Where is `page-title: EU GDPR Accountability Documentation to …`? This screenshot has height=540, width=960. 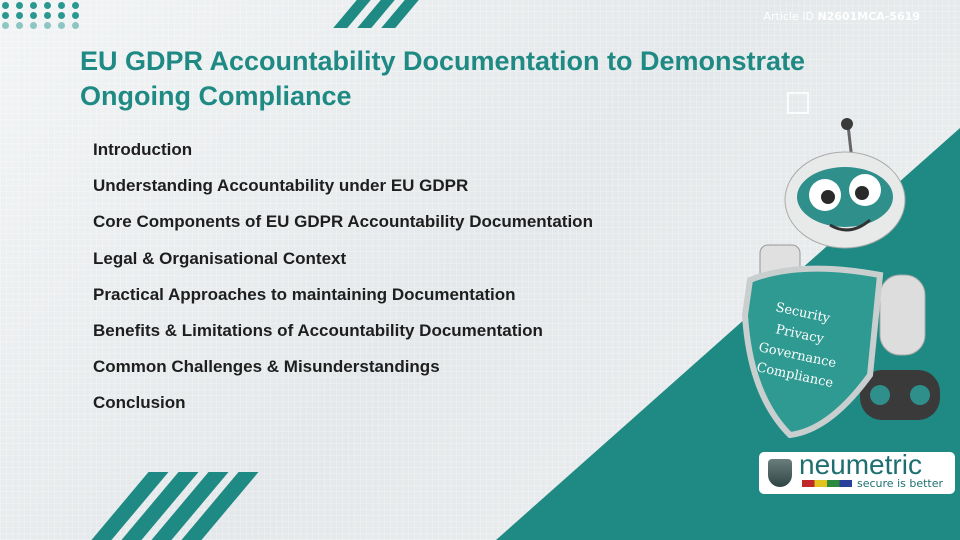
page-title: EU GDPR Accountability Documentation to … is located at coordinates (443, 78).